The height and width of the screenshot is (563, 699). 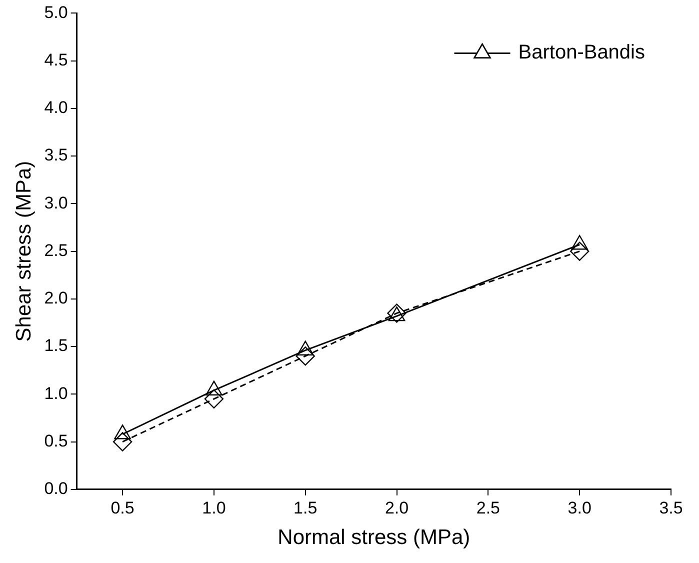 I want to click on y-tick-label: 4.5, so click(x=56, y=60).